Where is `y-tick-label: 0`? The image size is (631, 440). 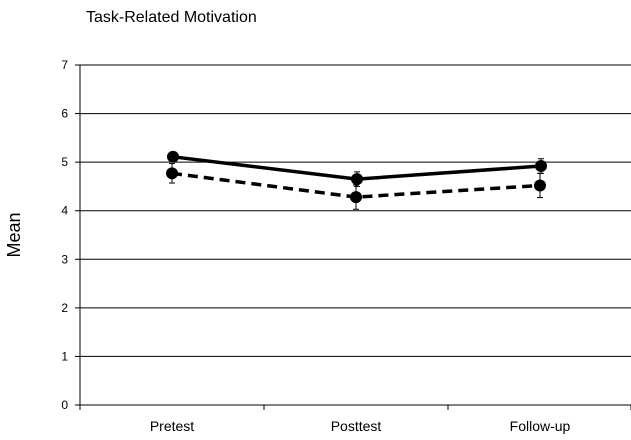
y-tick-label: 0 is located at coordinates (64, 405).